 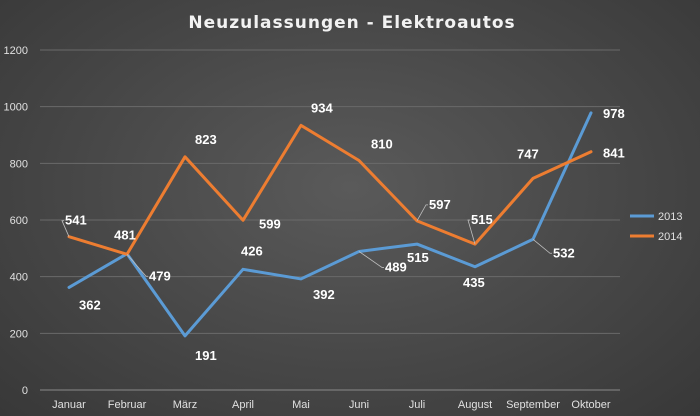 I want to click on data-label-2014: 934, so click(x=322, y=107).